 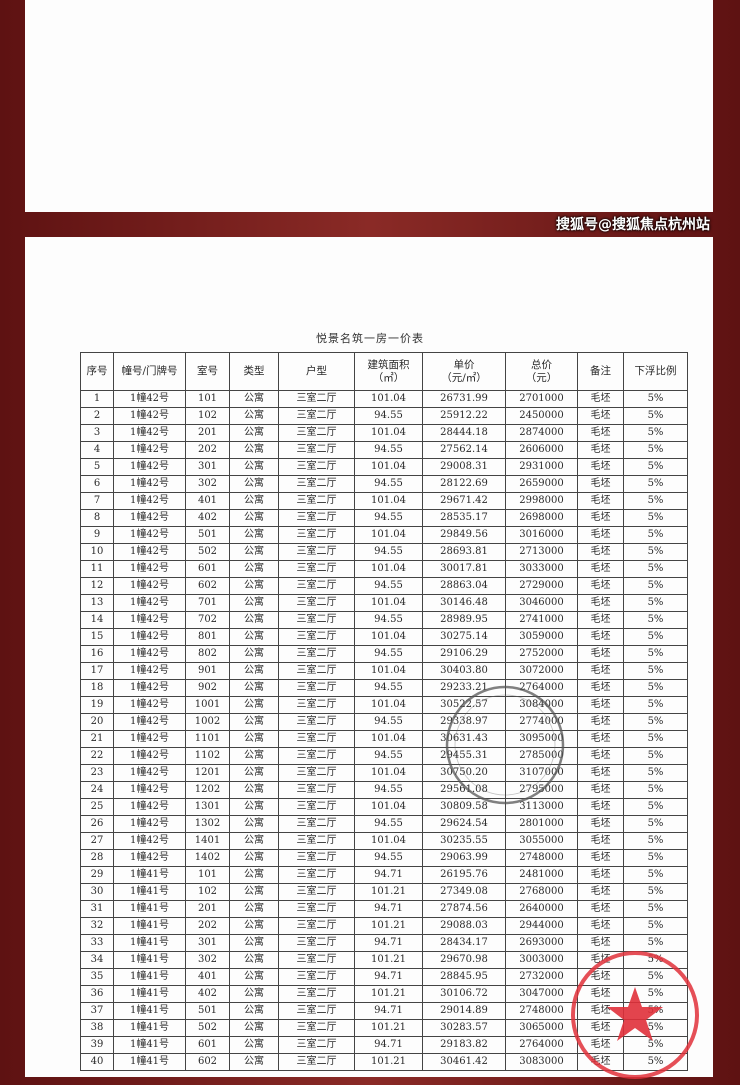 I want to click on table-cell: 2748000, so click(x=541, y=858).